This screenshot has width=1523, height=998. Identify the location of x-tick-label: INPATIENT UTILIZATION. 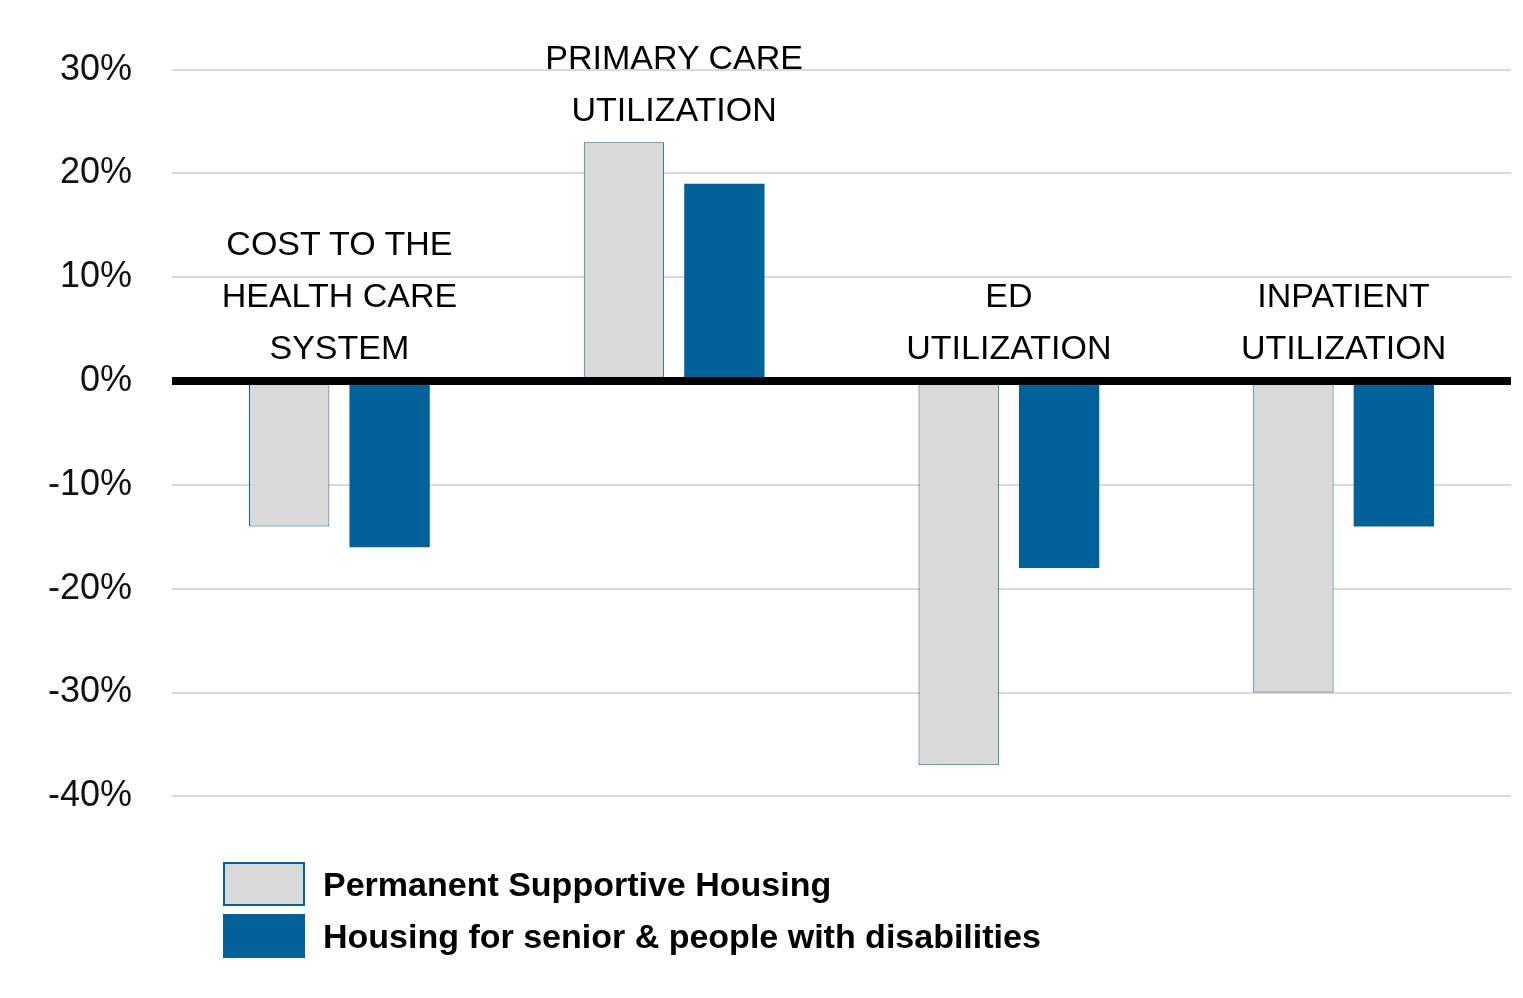
(1344, 321).